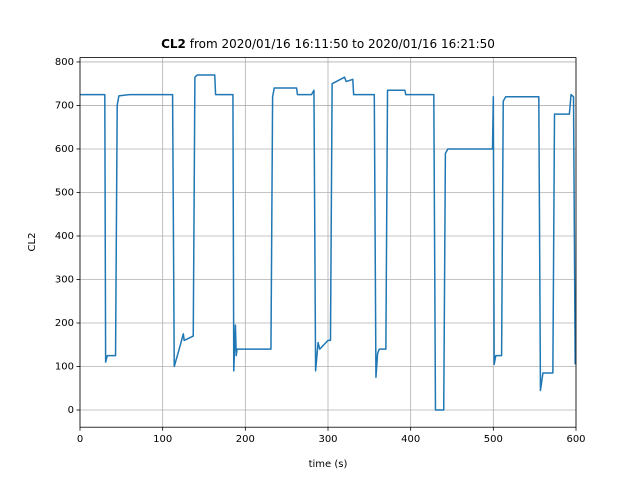 This screenshot has width=640, height=480. What do you see at coordinates (32, 242) in the screenshot?
I see `y-axis-label: CL2` at bounding box center [32, 242].